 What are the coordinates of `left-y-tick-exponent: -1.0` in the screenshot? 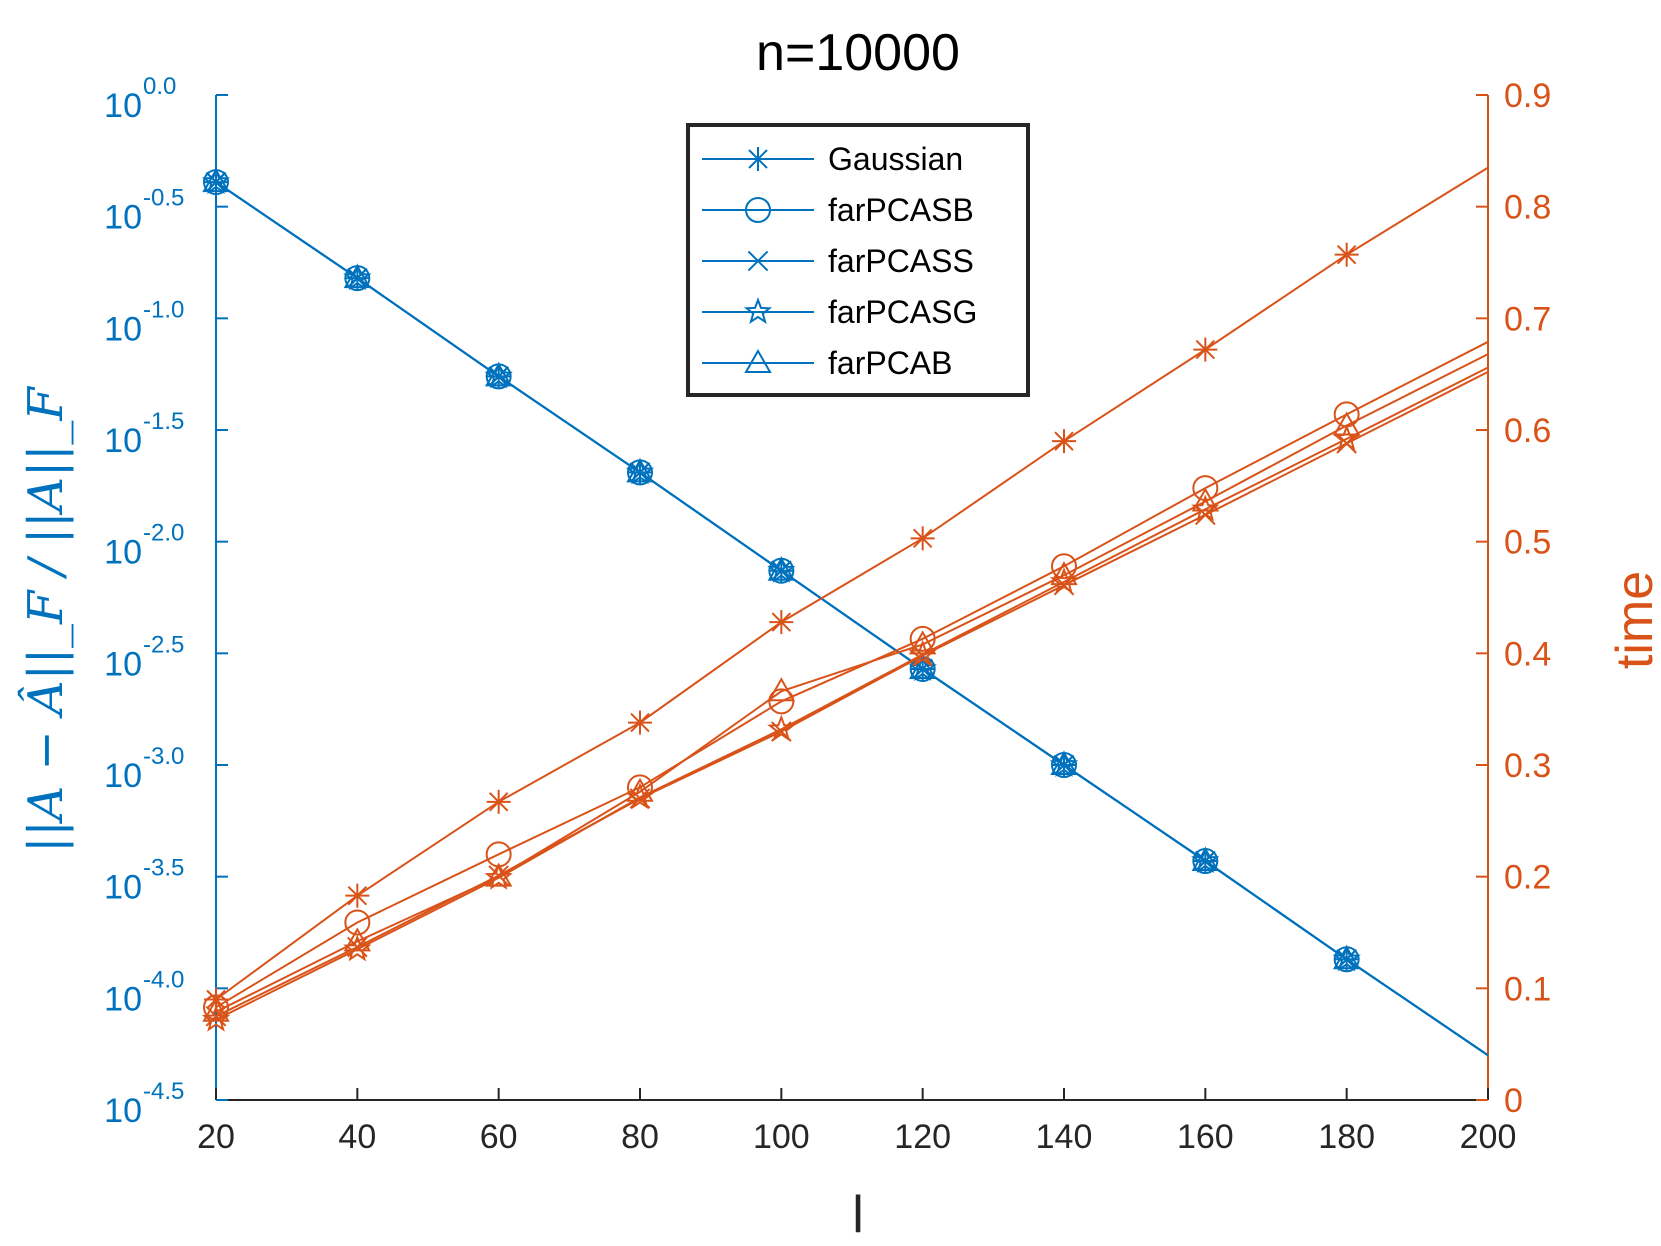 It's located at (163, 309).